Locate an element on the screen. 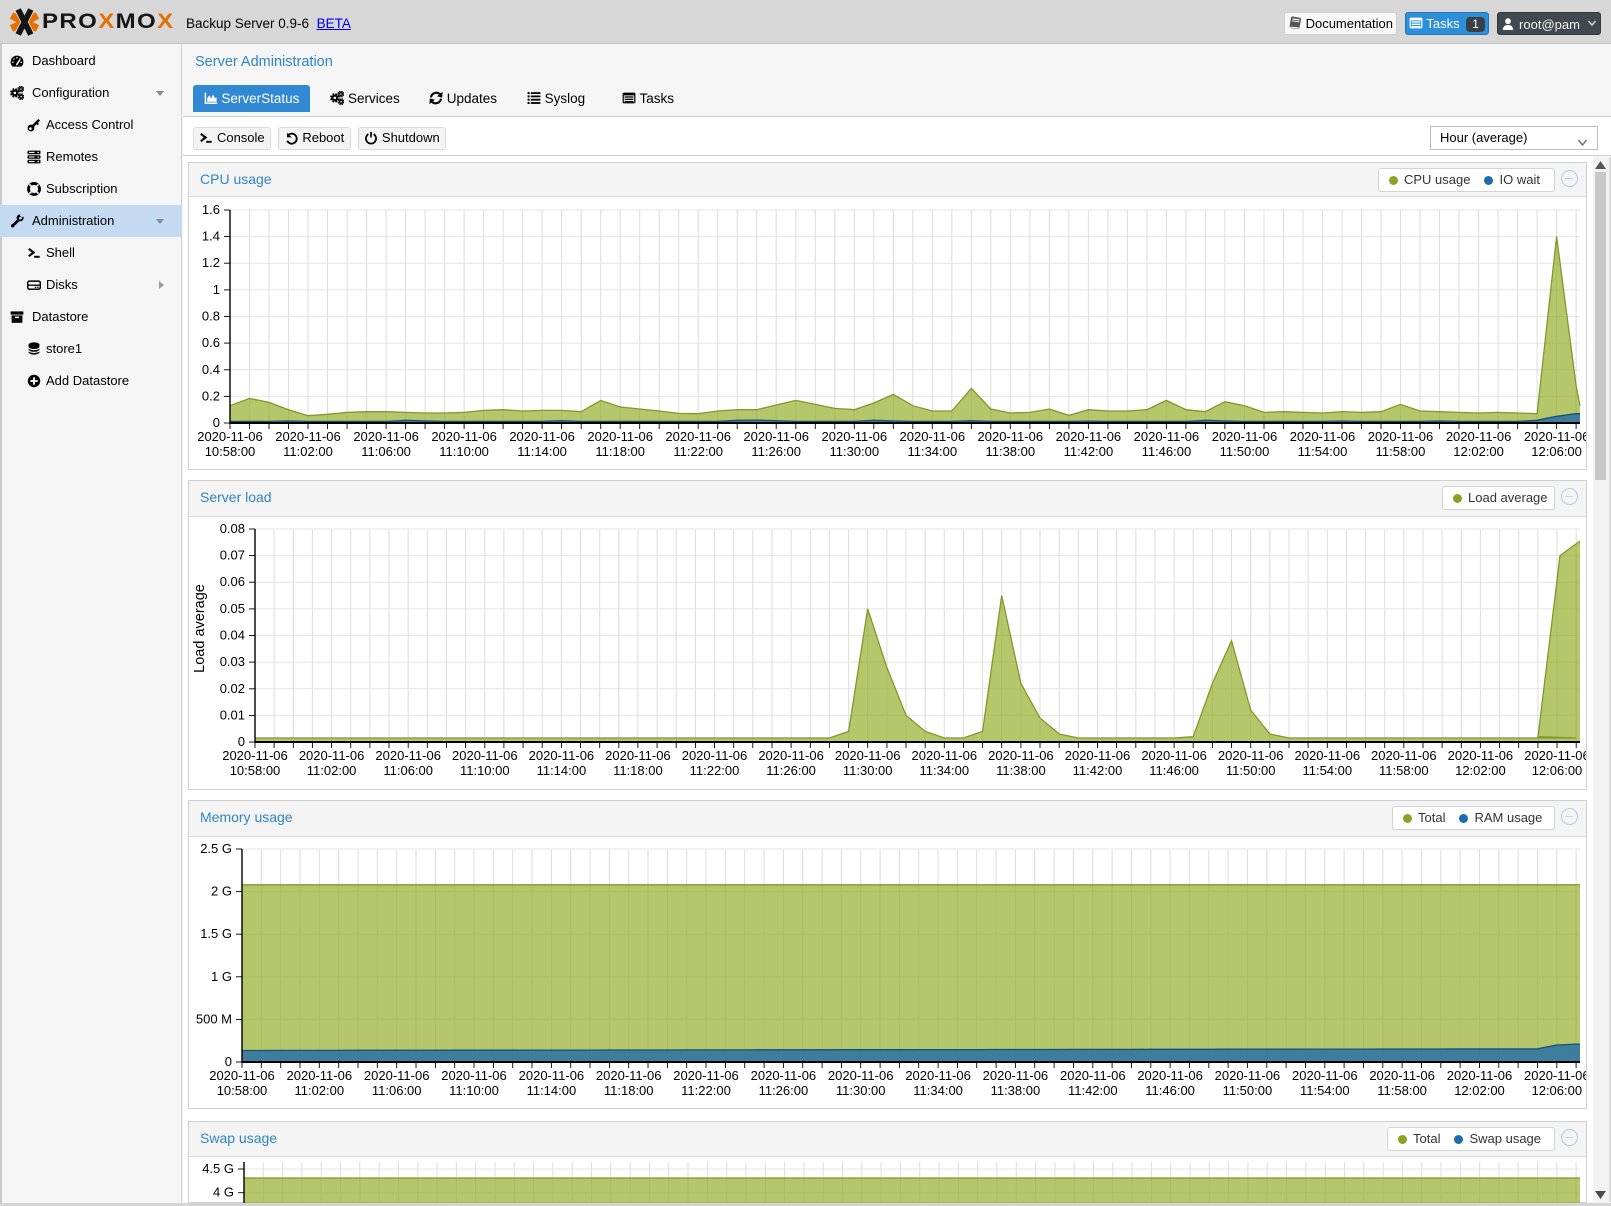 This screenshot has width=1611, height=1206. svg-text: 1.5 G is located at coordinates (216, 933).